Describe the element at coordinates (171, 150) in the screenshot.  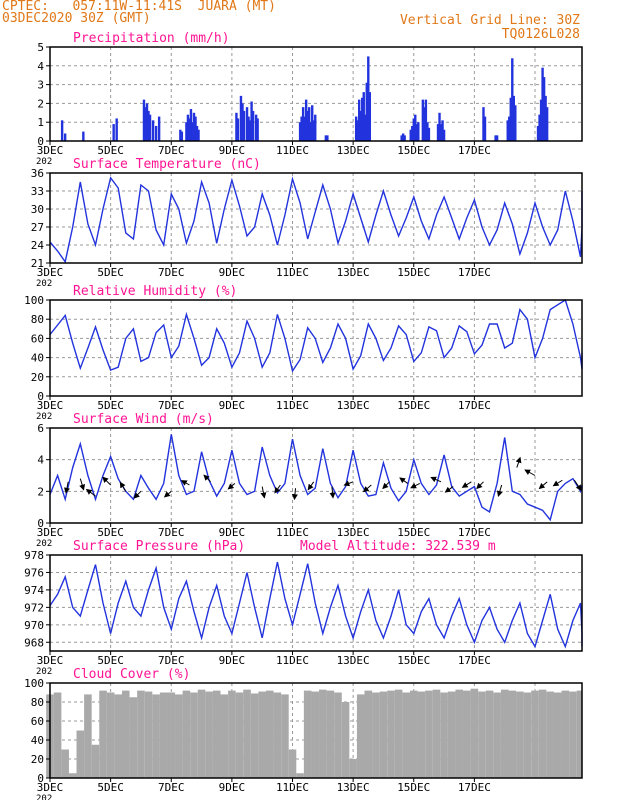
I see `precip-xtick-label: 7DEC` at that location.